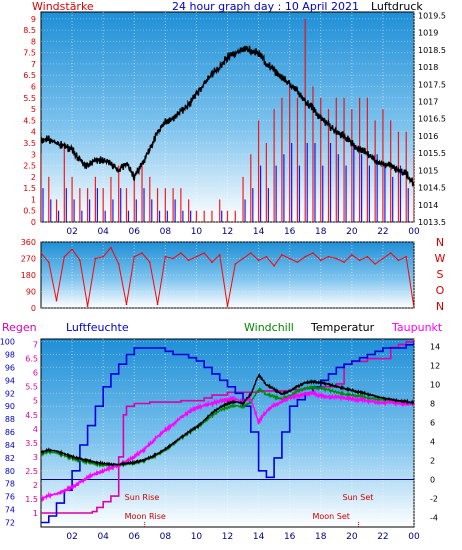 The height and width of the screenshot is (550, 462). Describe the element at coordinates (440, 274) in the screenshot. I see `p2-compass-label: S` at that location.